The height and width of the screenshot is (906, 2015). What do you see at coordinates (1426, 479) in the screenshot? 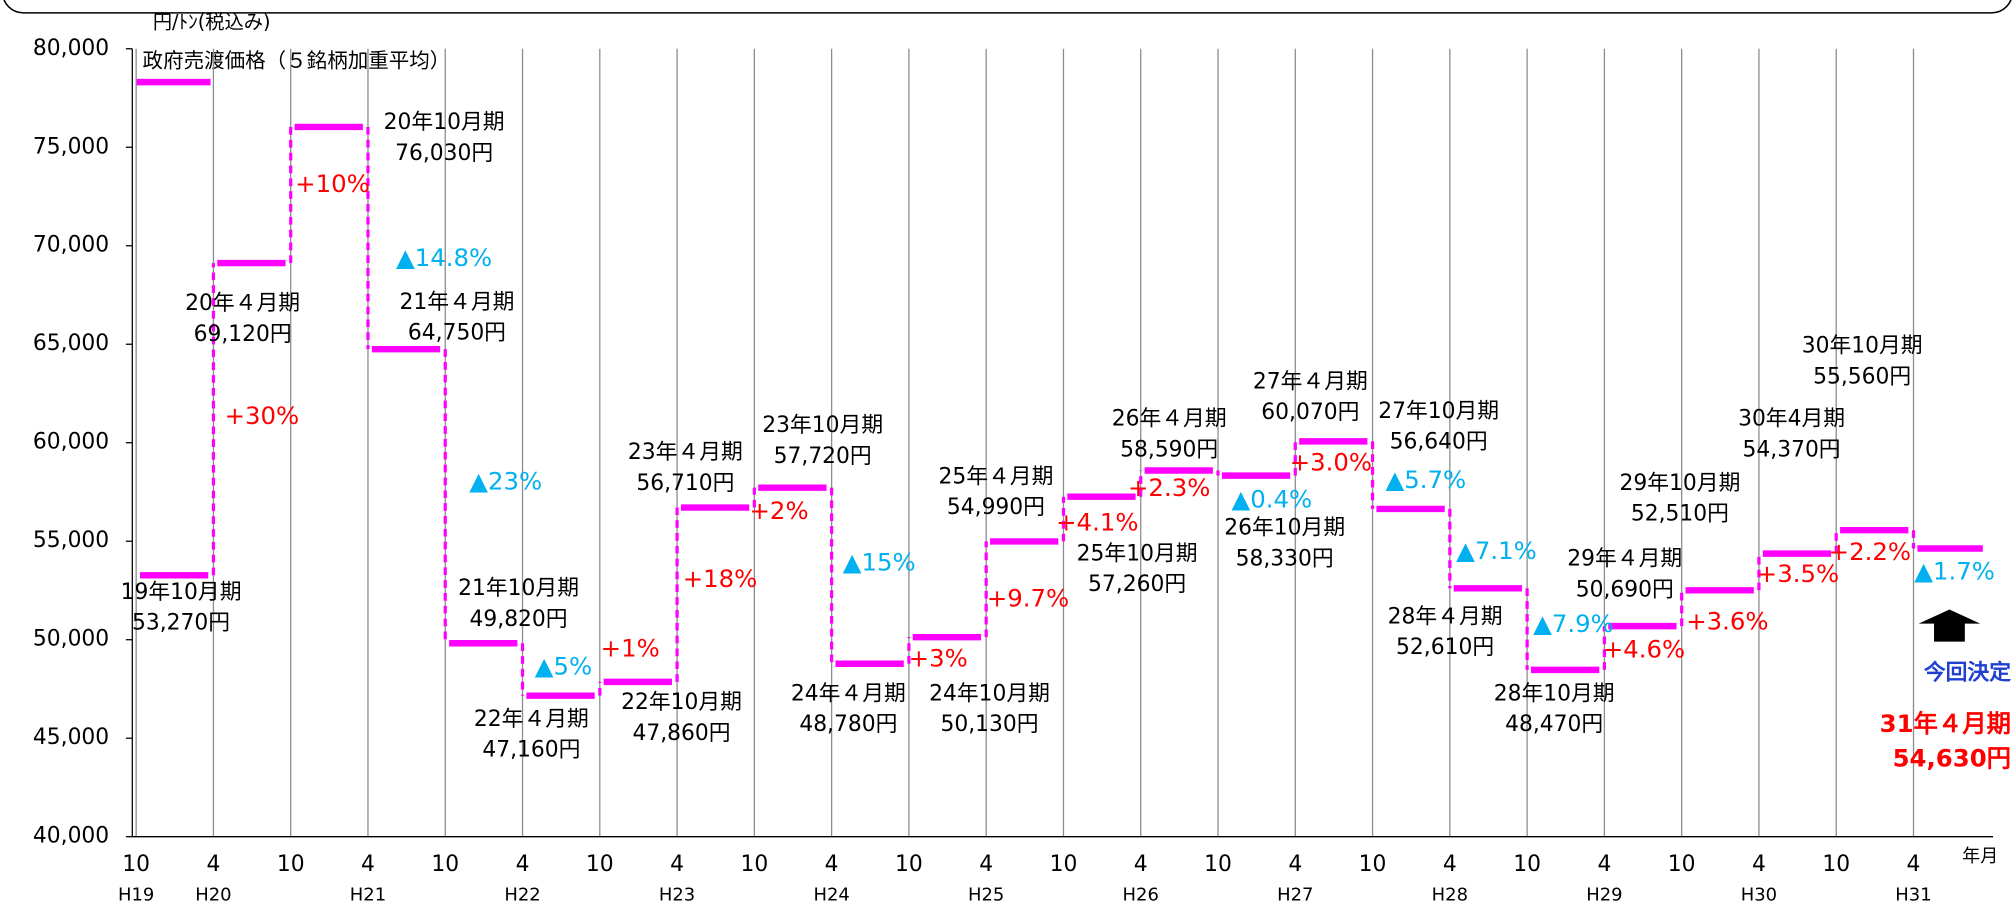
I see `change-label: ▲5.7%` at bounding box center [1426, 479].